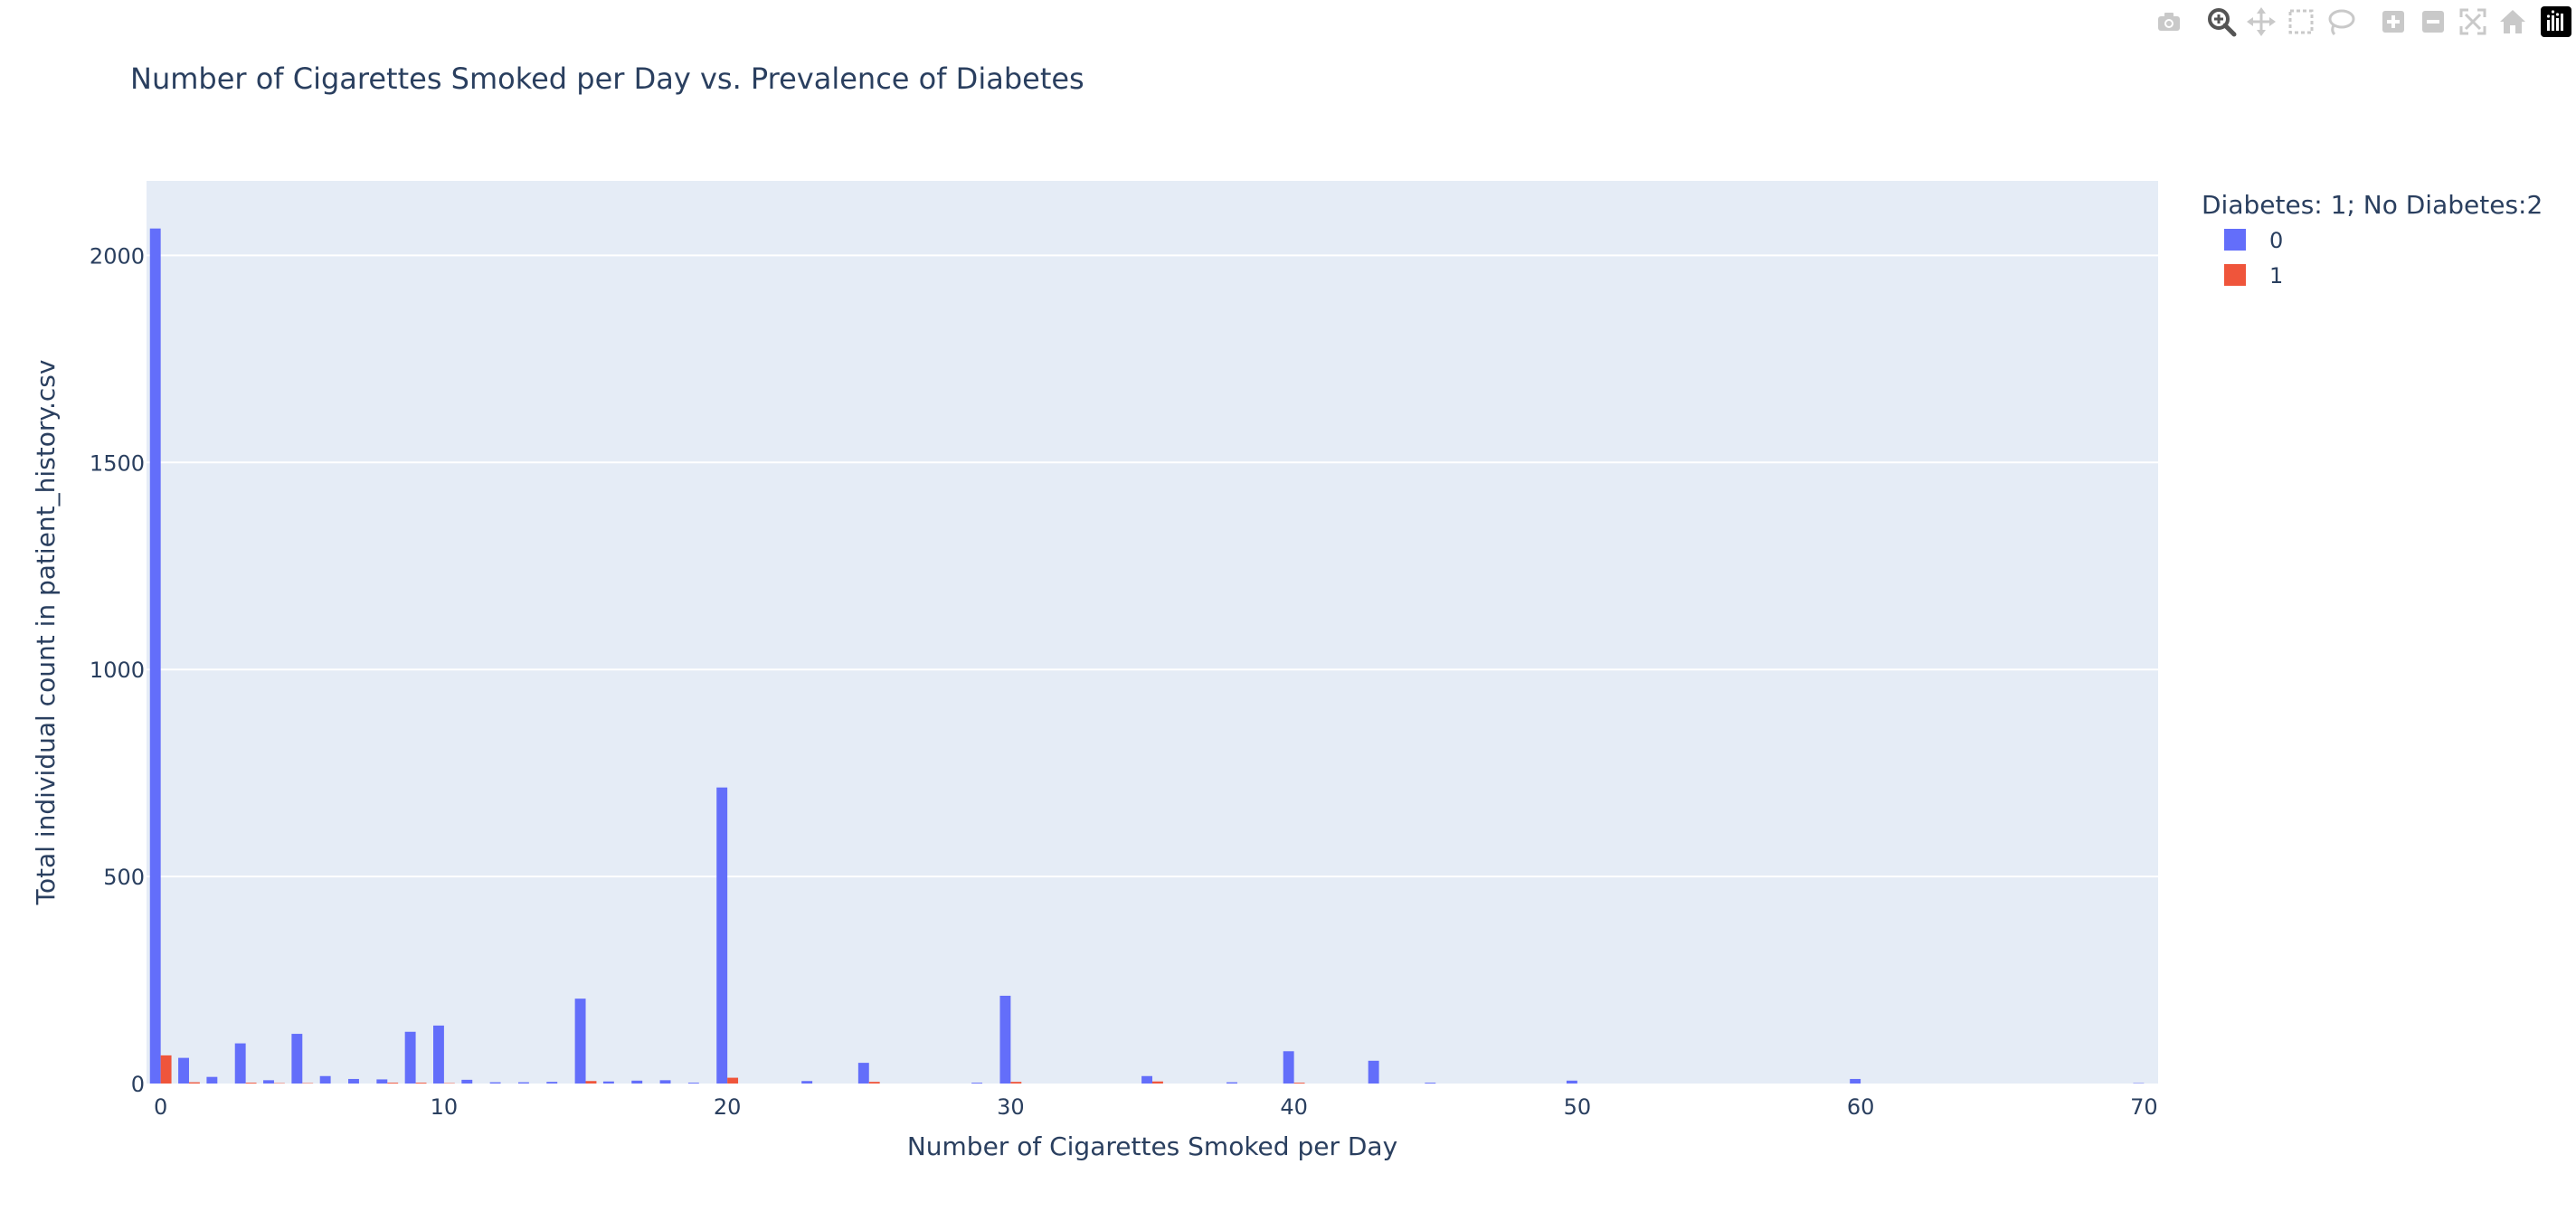 The width and height of the screenshot is (2576, 1221). Describe the element at coordinates (2513, 21) in the screenshot. I see `reset-axes-icon` at that location.